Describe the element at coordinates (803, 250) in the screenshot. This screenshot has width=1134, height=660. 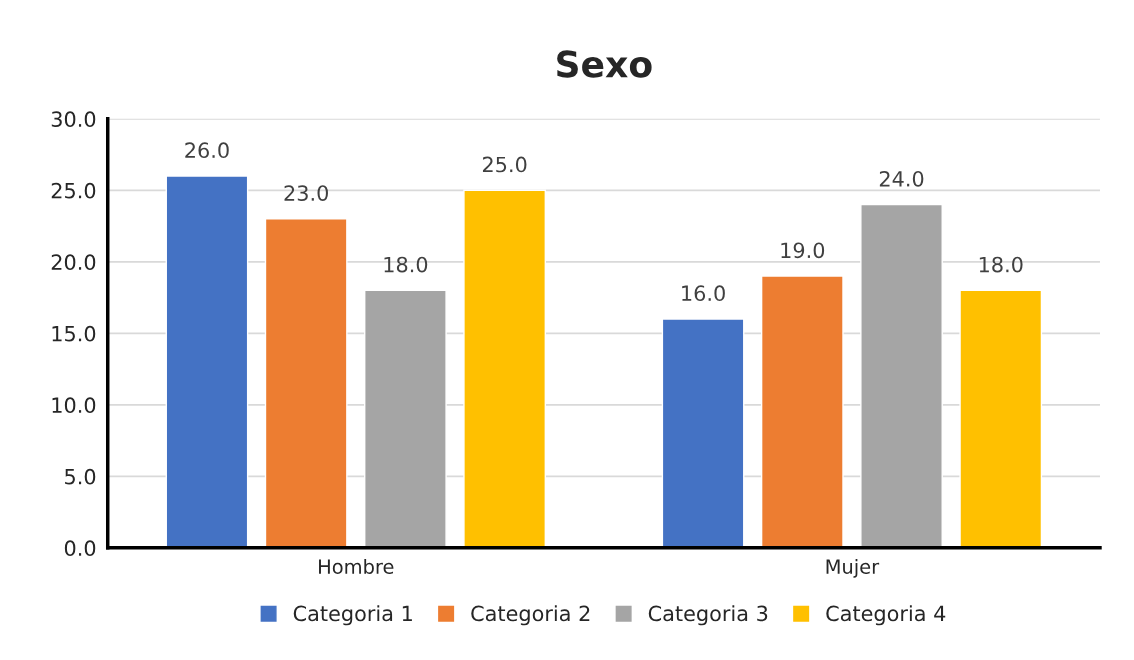
I see `data-label: 19.0` at that location.